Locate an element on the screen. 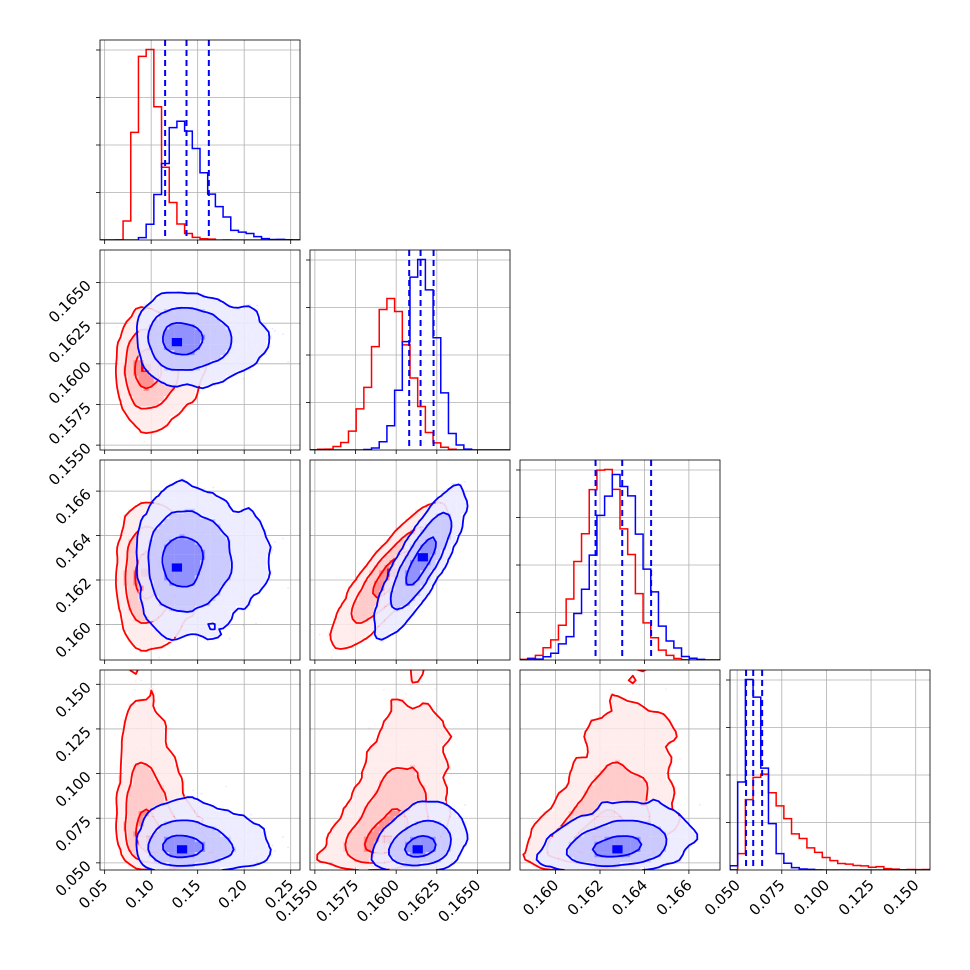  x-tick-label: 0.166 is located at coordinates (674, 897).